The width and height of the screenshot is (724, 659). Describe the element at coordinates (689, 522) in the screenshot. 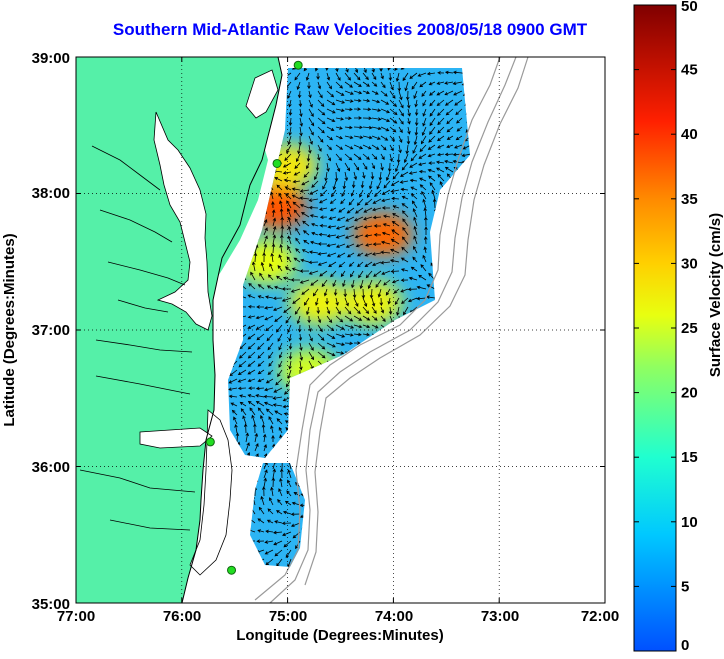

I see `colorbar-tick-label: 10` at that location.